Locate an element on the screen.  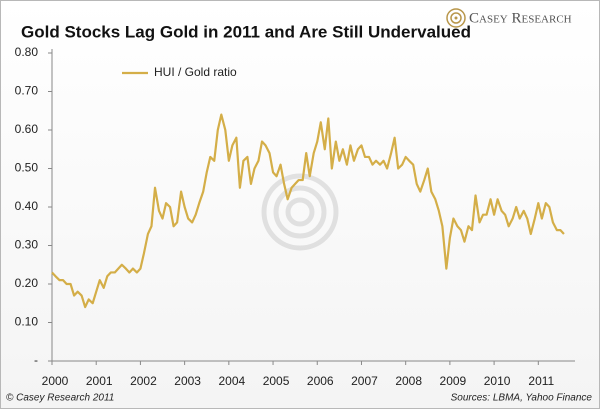
x-tick-label: 2004 is located at coordinates (231, 381).